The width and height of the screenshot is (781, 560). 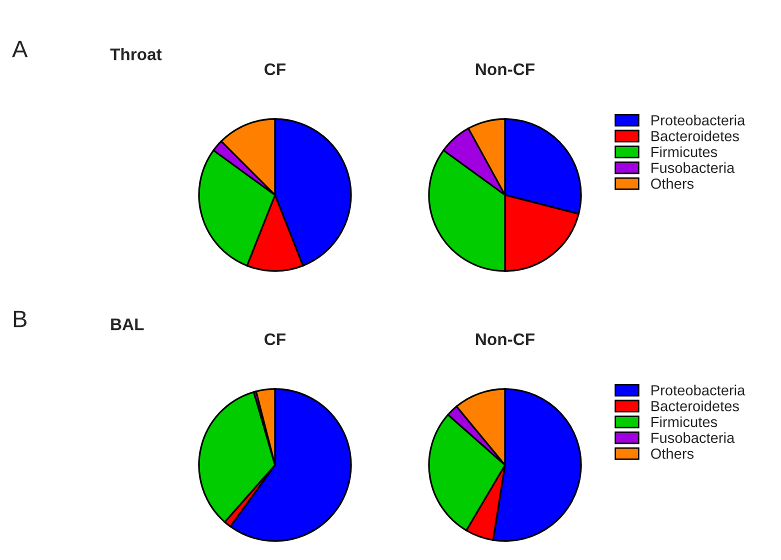 What do you see at coordinates (20, 49) in the screenshot?
I see `text: A` at bounding box center [20, 49].